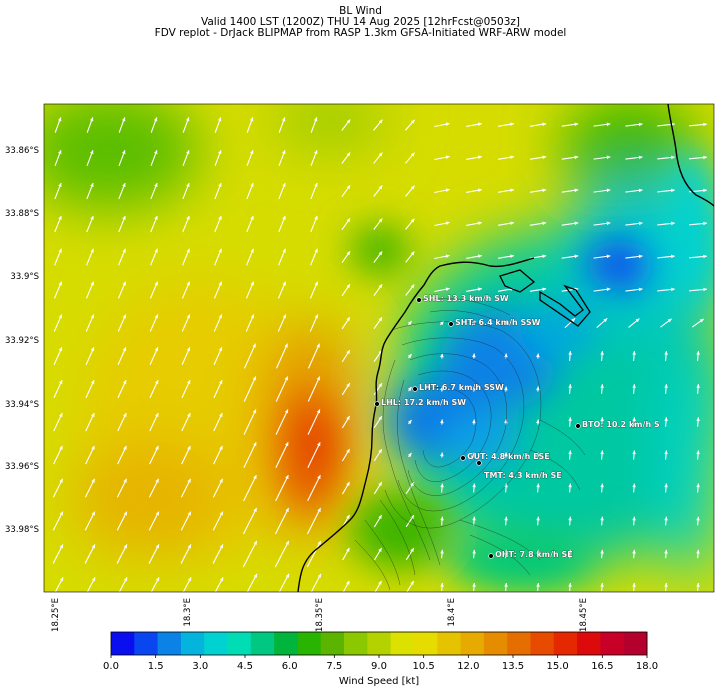  I want to click on lat-tick-label: 33.98°S, so click(22, 530).